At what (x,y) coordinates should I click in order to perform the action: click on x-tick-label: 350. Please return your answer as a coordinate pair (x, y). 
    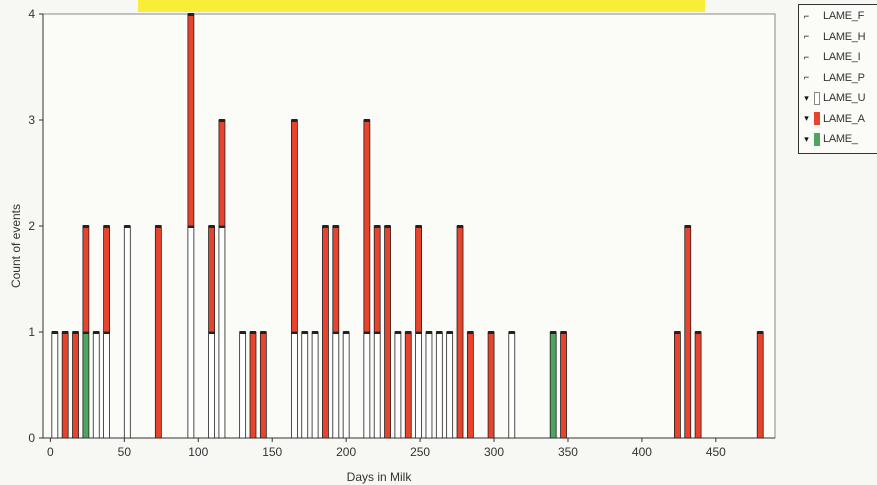
    Looking at the image, I should click on (568, 452).